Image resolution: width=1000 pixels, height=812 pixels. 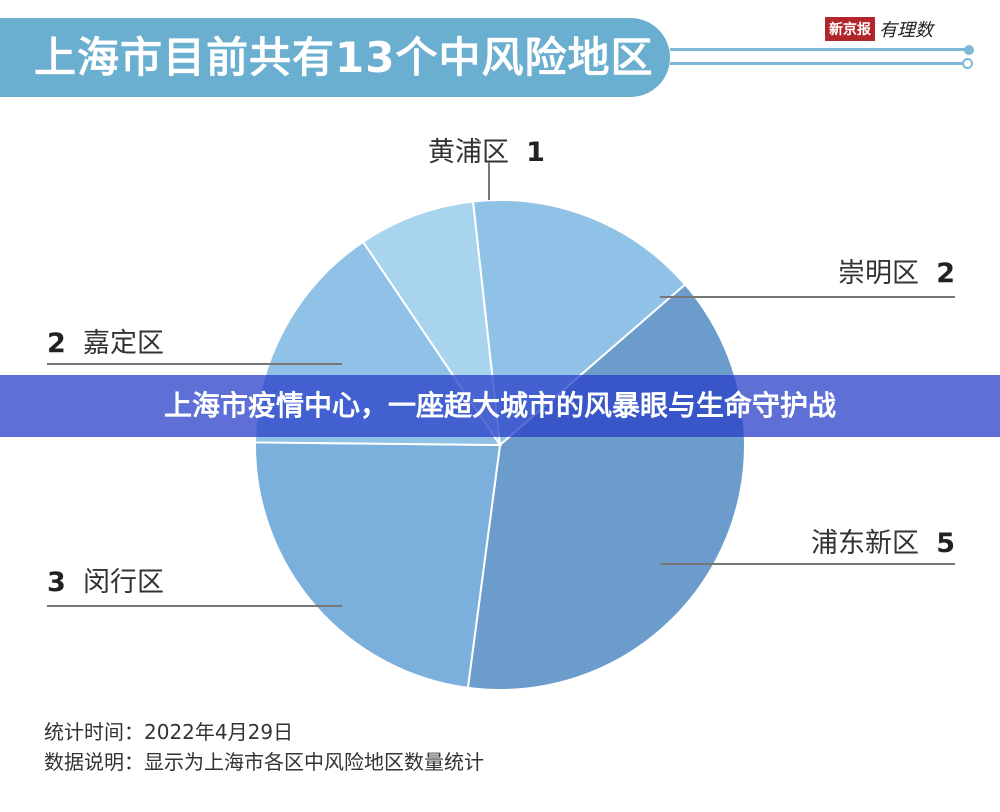 What do you see at coordinates (535, 152) in the screenshot?
I see `label-value: 1` at bounding box center [535, 152].